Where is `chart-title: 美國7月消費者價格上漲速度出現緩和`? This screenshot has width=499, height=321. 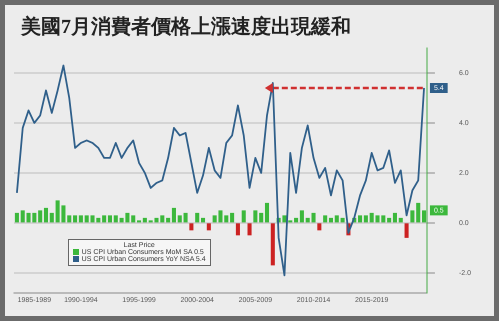
chart-title: 美國7月消費者價格上漲速度出現緩和 is located at coordinates (186, 27).